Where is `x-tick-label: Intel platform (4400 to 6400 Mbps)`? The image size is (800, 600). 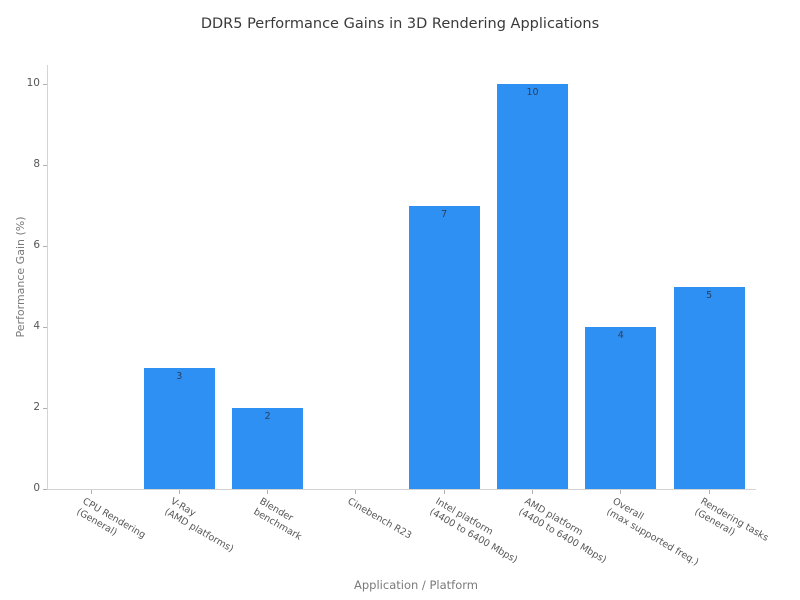
x-tick-label: Intel platform (4400 to 6400 Mbps) is located at coordinates (473, 531).